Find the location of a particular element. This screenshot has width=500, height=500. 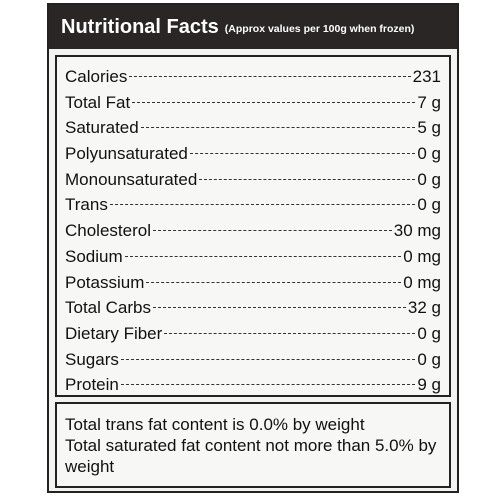

fact-row: Calories 231 is located at coordinates (253, 80).